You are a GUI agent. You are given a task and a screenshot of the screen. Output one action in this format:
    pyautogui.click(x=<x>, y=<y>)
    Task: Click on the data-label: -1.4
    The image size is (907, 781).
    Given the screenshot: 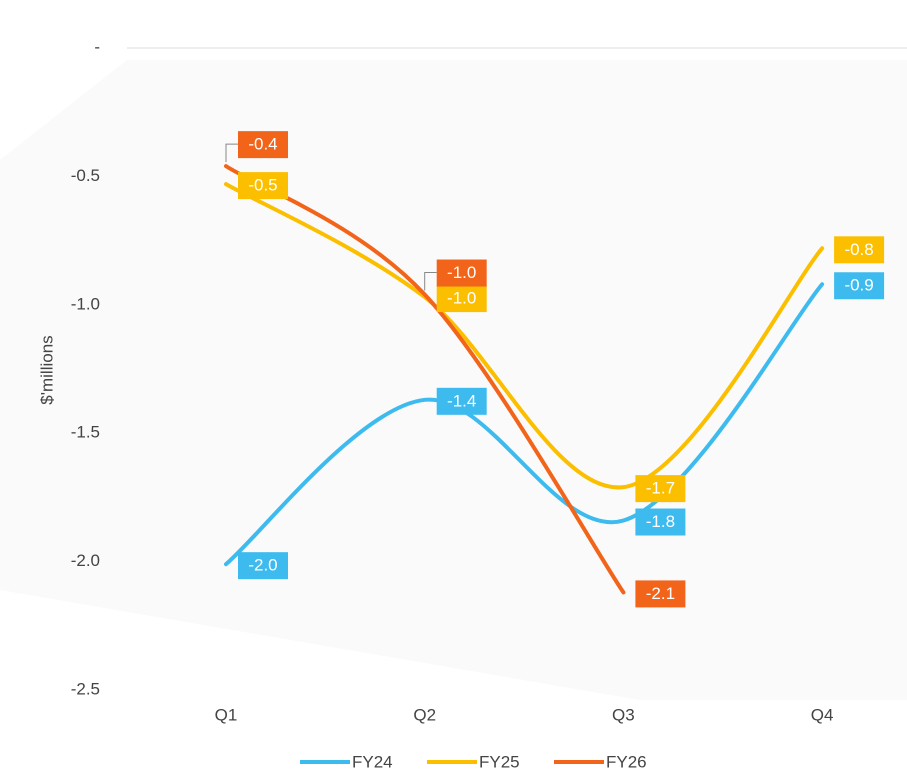 What is the action you would take?
    pyautogui.click(x=461, y=400)
    